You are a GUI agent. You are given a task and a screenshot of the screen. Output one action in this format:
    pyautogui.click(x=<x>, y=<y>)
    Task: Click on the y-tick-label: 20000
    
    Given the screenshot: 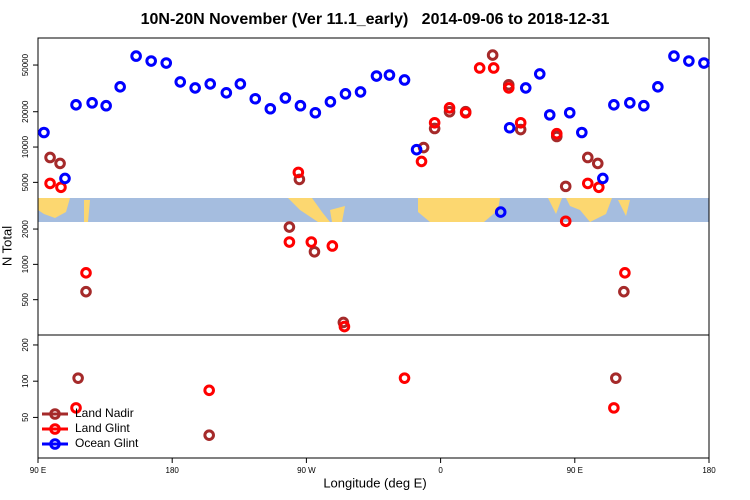 What is the action you would take?
    pyautogui.click(x=25, y=111)
    